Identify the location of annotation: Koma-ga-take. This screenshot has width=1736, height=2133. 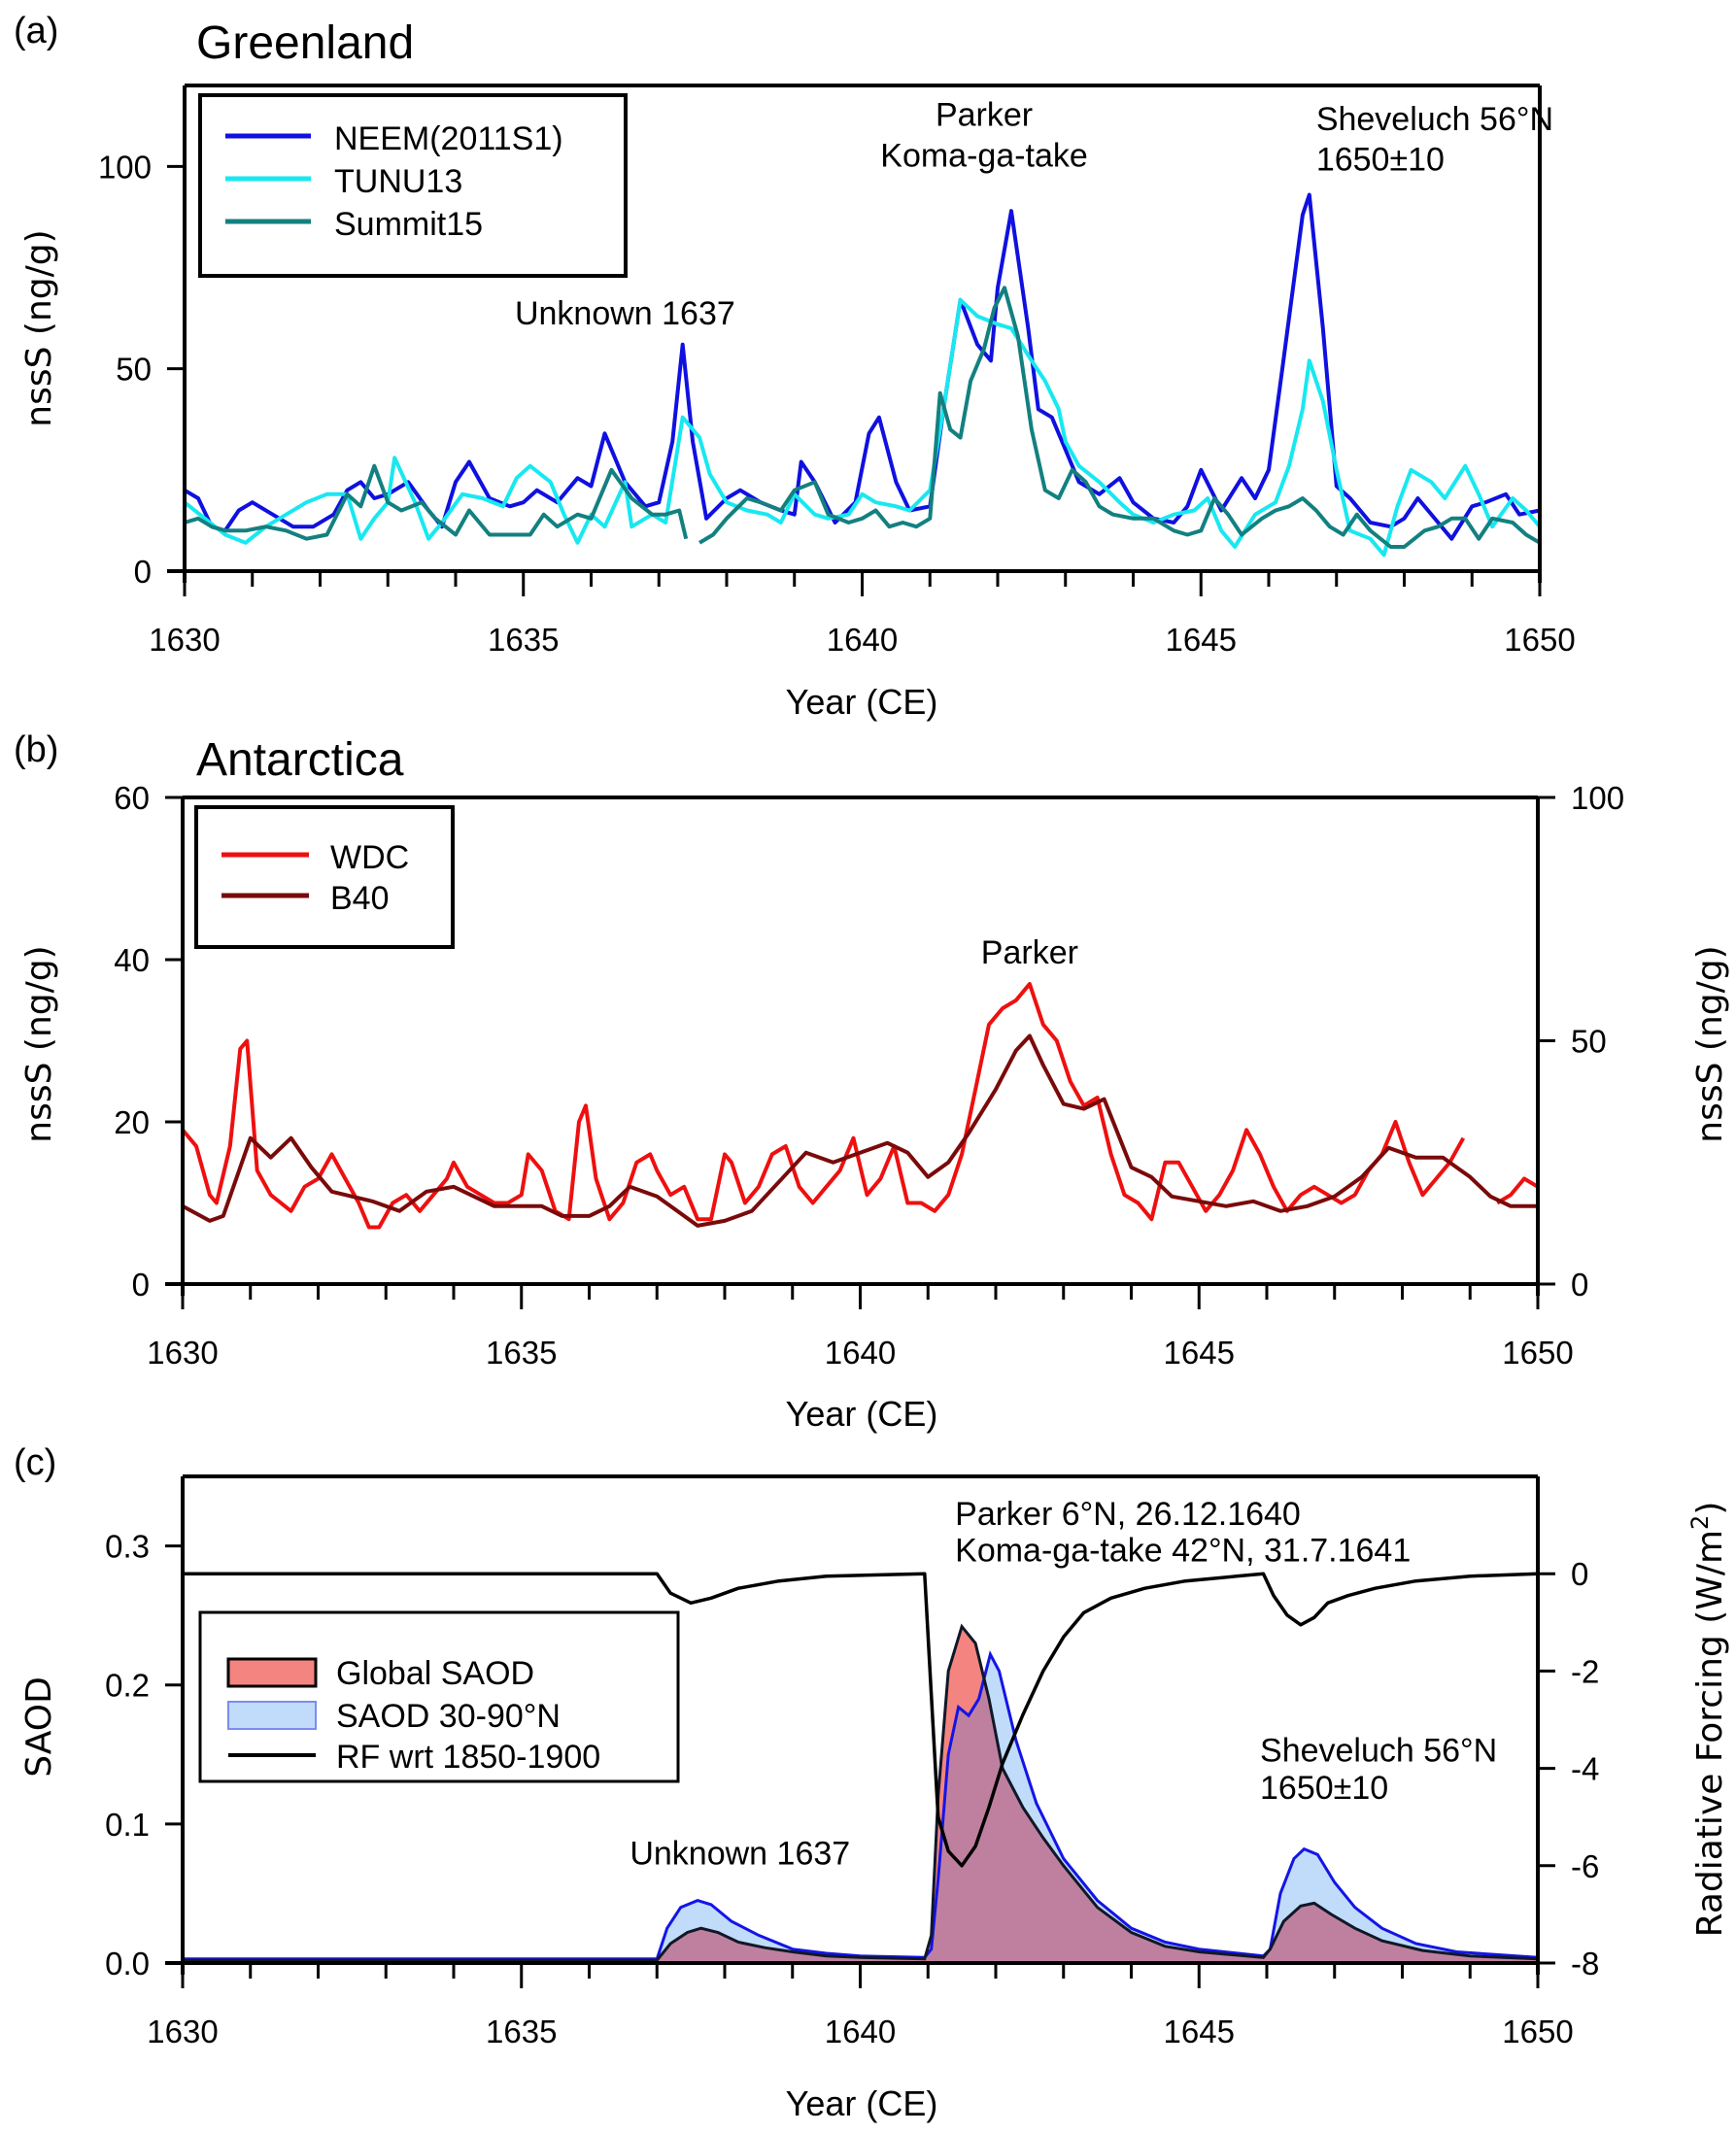
(984, 156).